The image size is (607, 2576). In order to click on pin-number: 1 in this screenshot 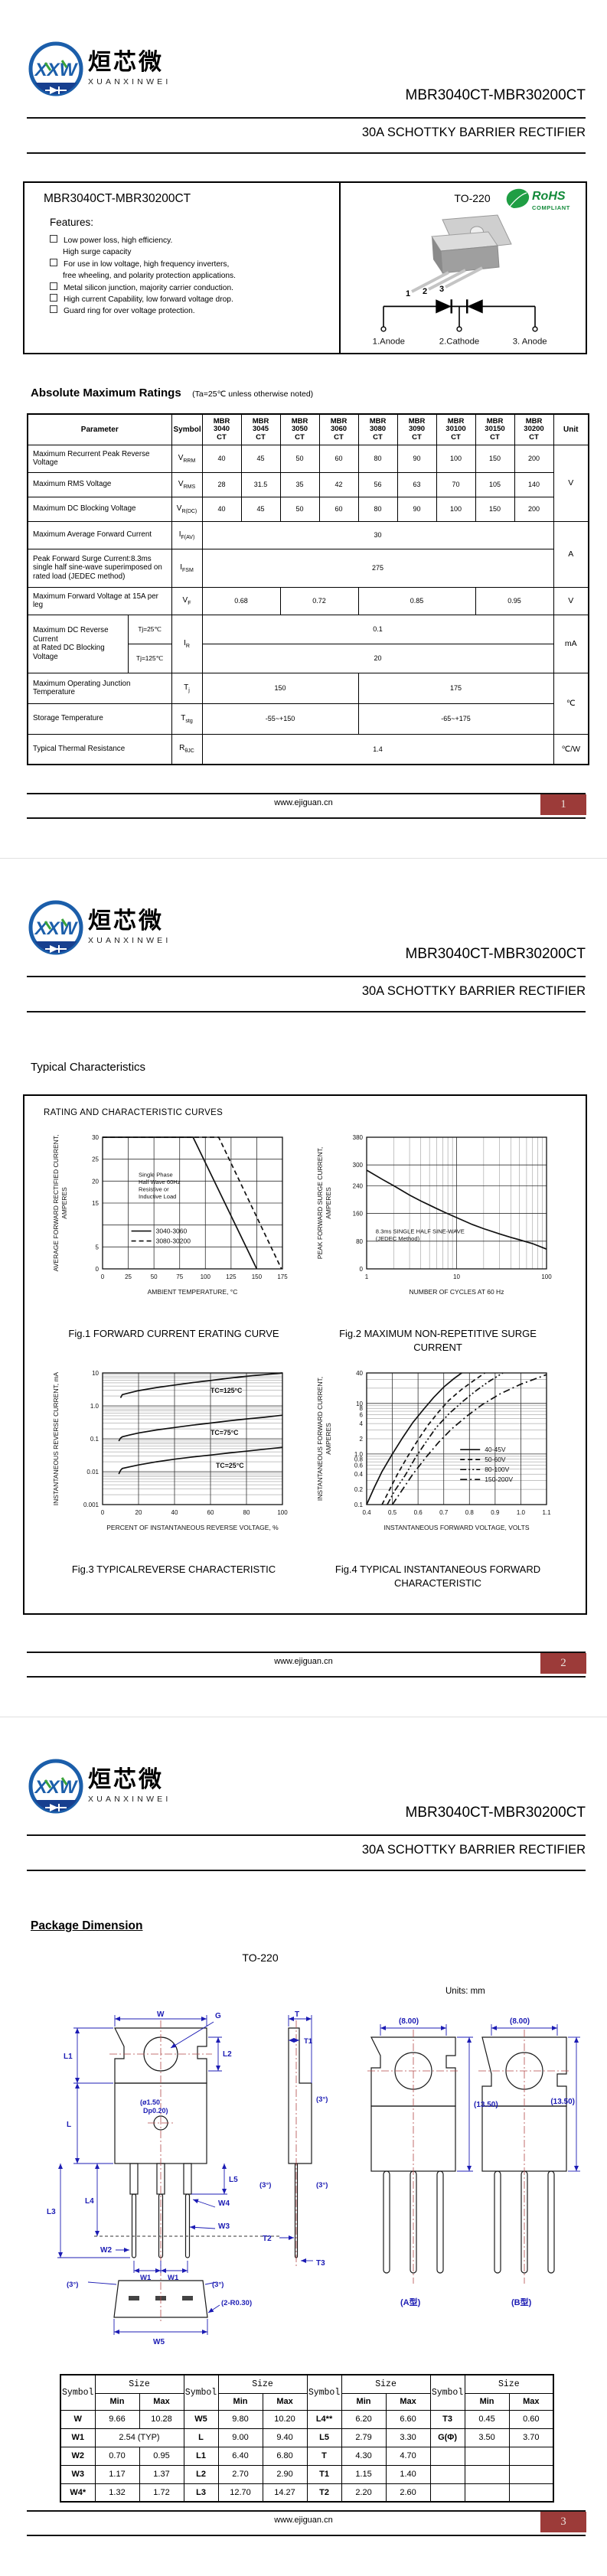, I will do `click(408, 293)`.